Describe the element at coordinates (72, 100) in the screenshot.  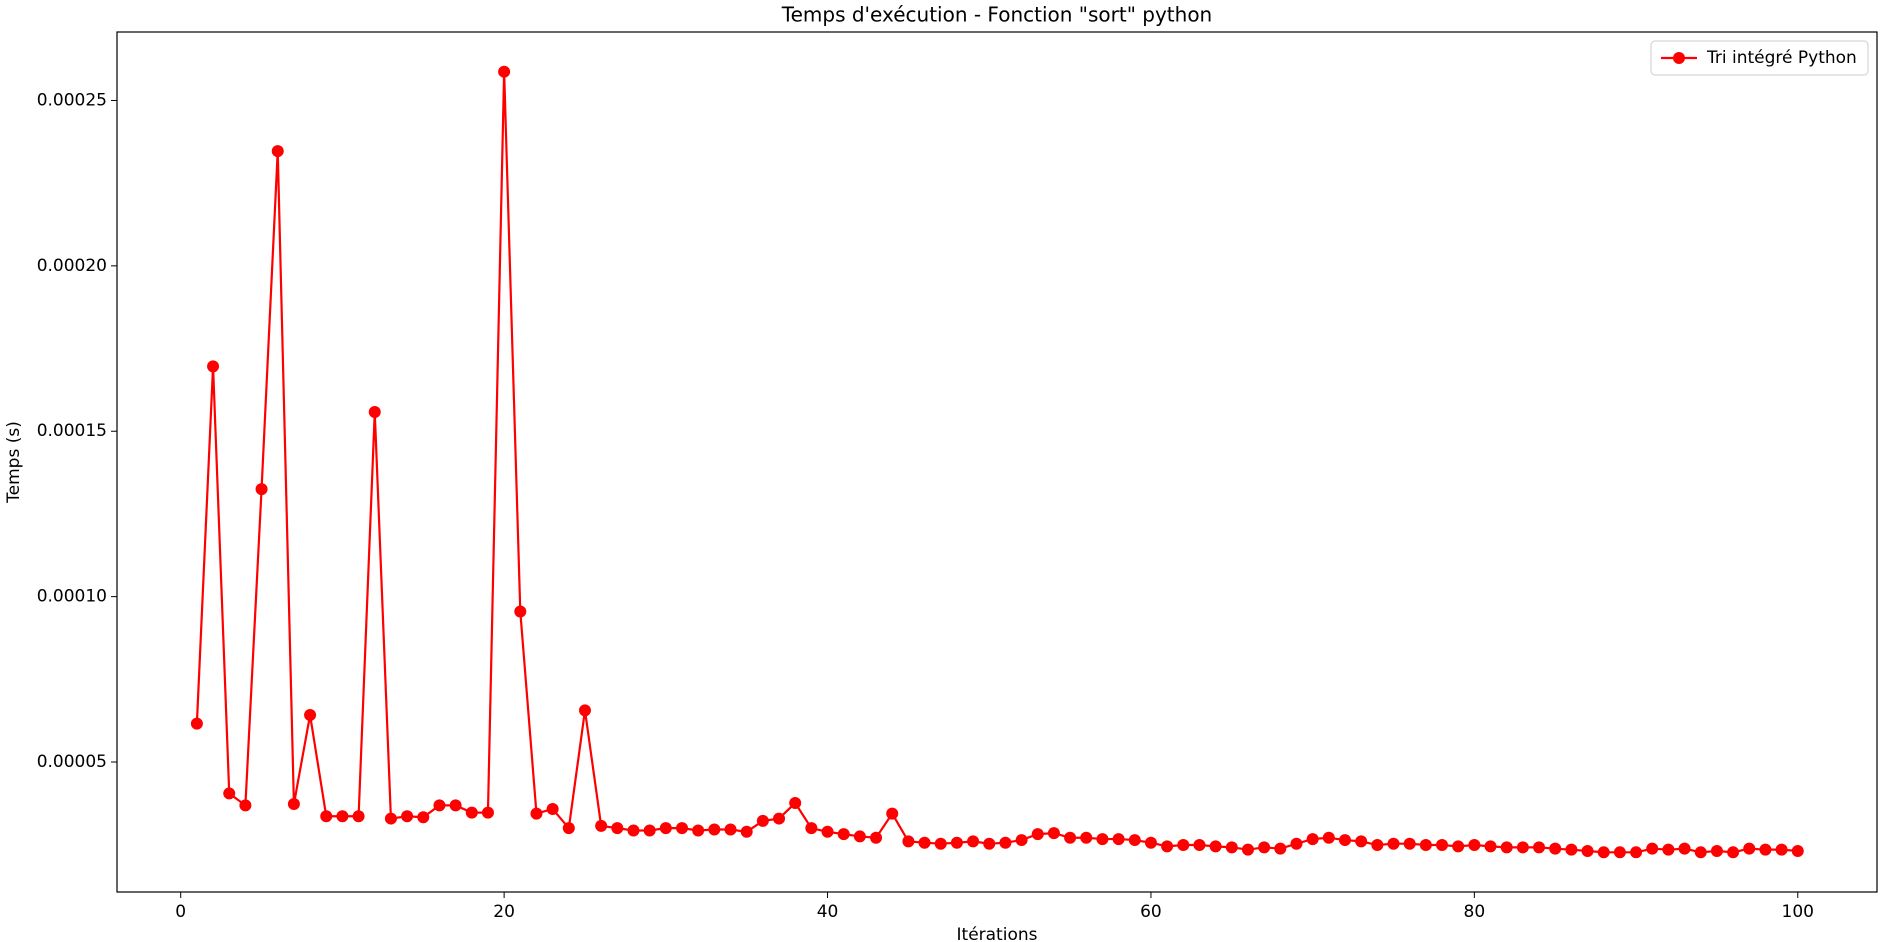
I see `y-tick-label: 0.00025` at that location.